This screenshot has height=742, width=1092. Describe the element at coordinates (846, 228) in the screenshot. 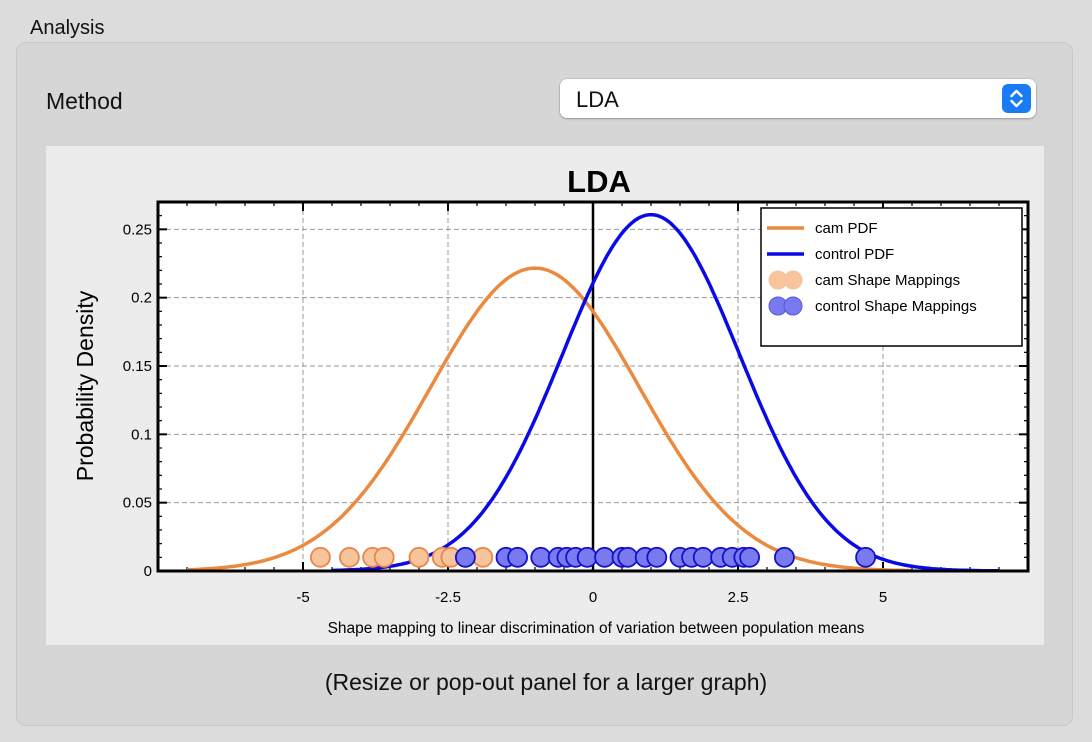

I see `legend-label: cam PDF` at that location.